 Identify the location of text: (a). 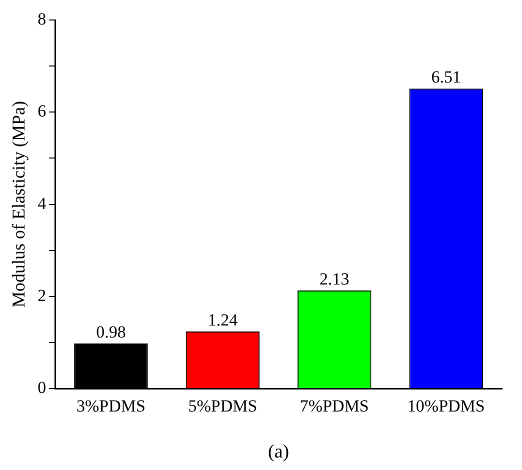
(279, 451).